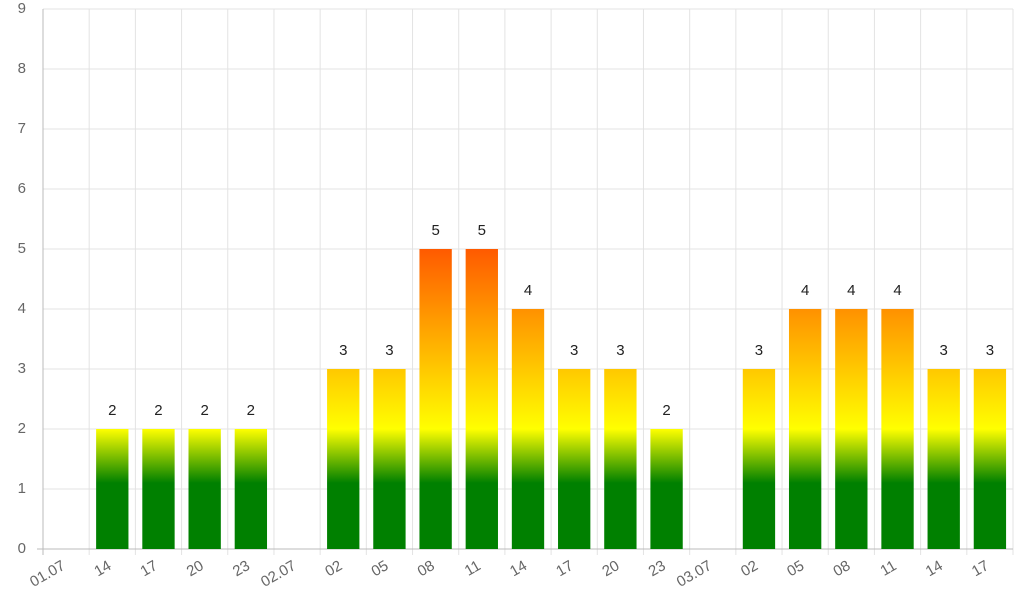 This screenshot has width=1024, height=614. I want to click on y-tick-label: 2, so click(22, 428).